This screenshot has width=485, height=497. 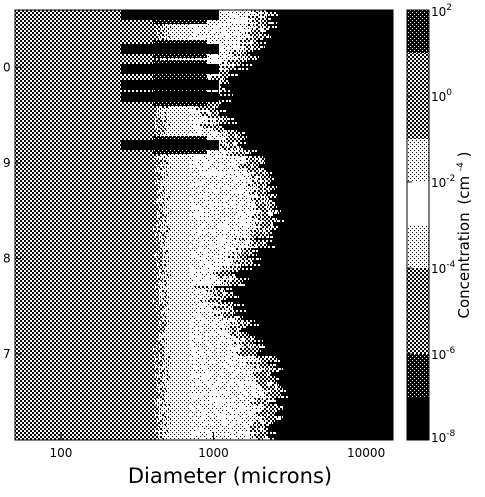 What do you see at coordinates (443, 268) in the screenshot?
I see `colorbar-tick-label: 10⁻⁴` at bounding box center [443, 268].